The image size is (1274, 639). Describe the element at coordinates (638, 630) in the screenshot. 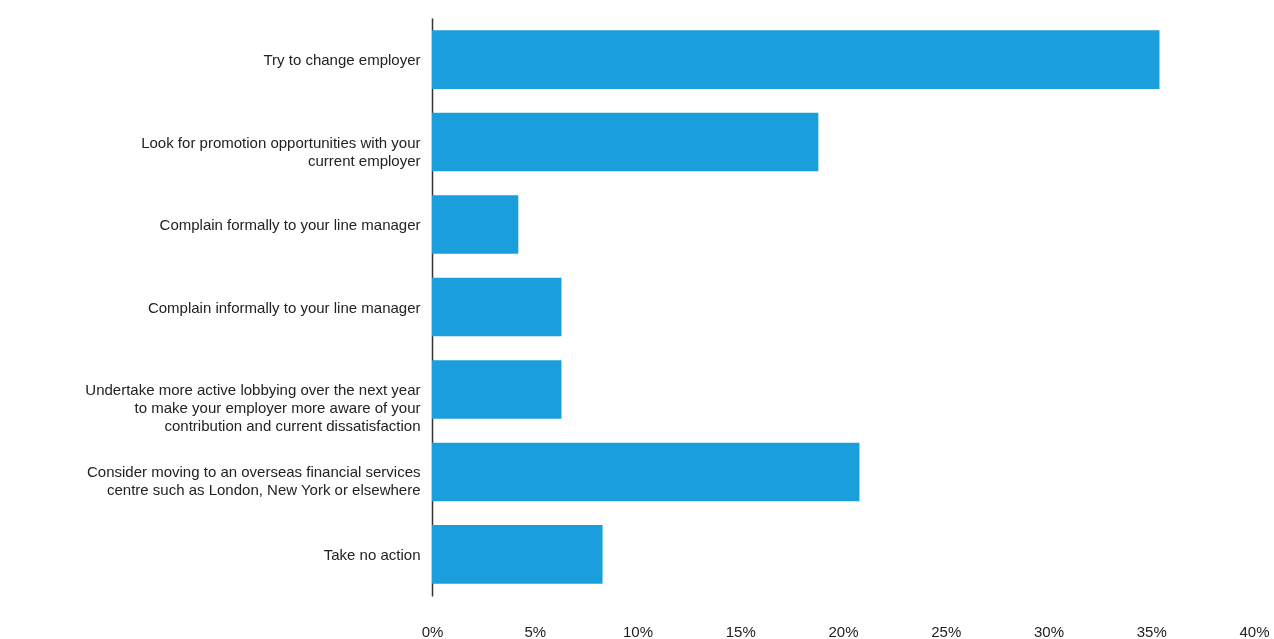

I see `x-tick-label: 10%` at that location.